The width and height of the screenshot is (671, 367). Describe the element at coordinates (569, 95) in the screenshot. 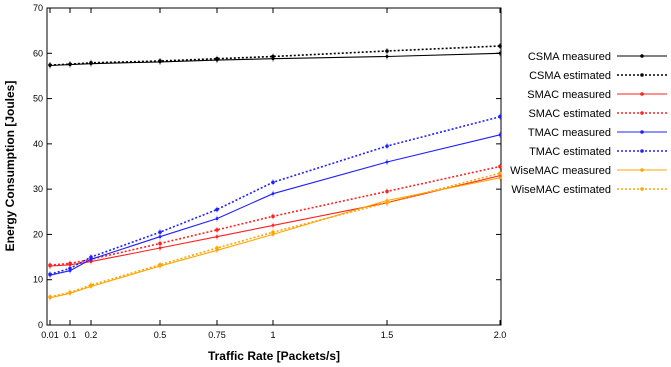

I see `legend-label: SMAC measured` at that location.